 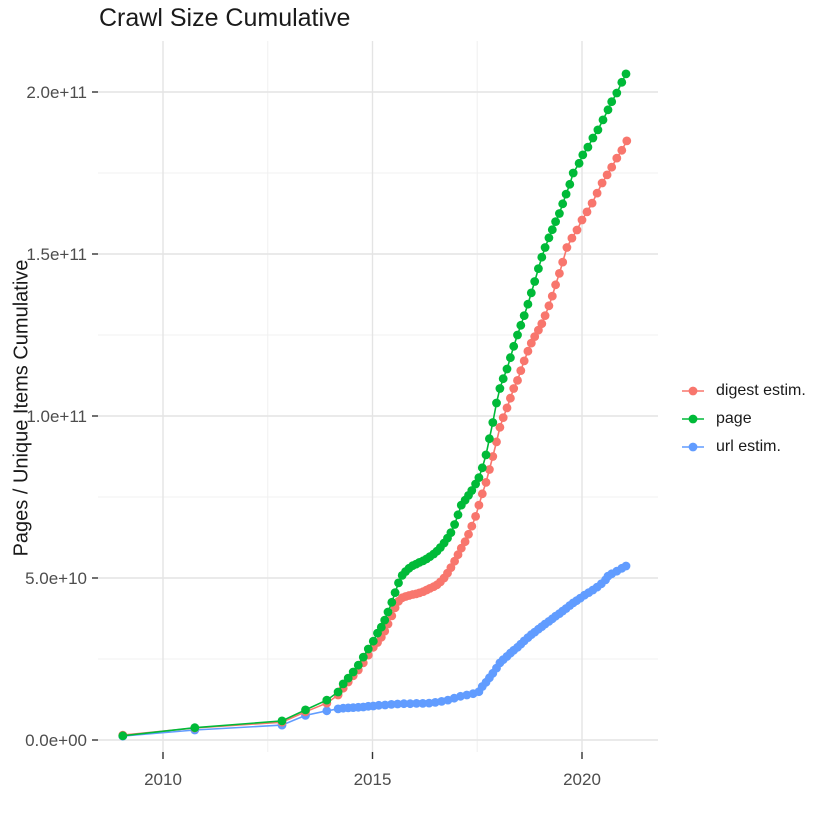 I want to click on x-tick-label: 2020, so click(x=582, y=779).